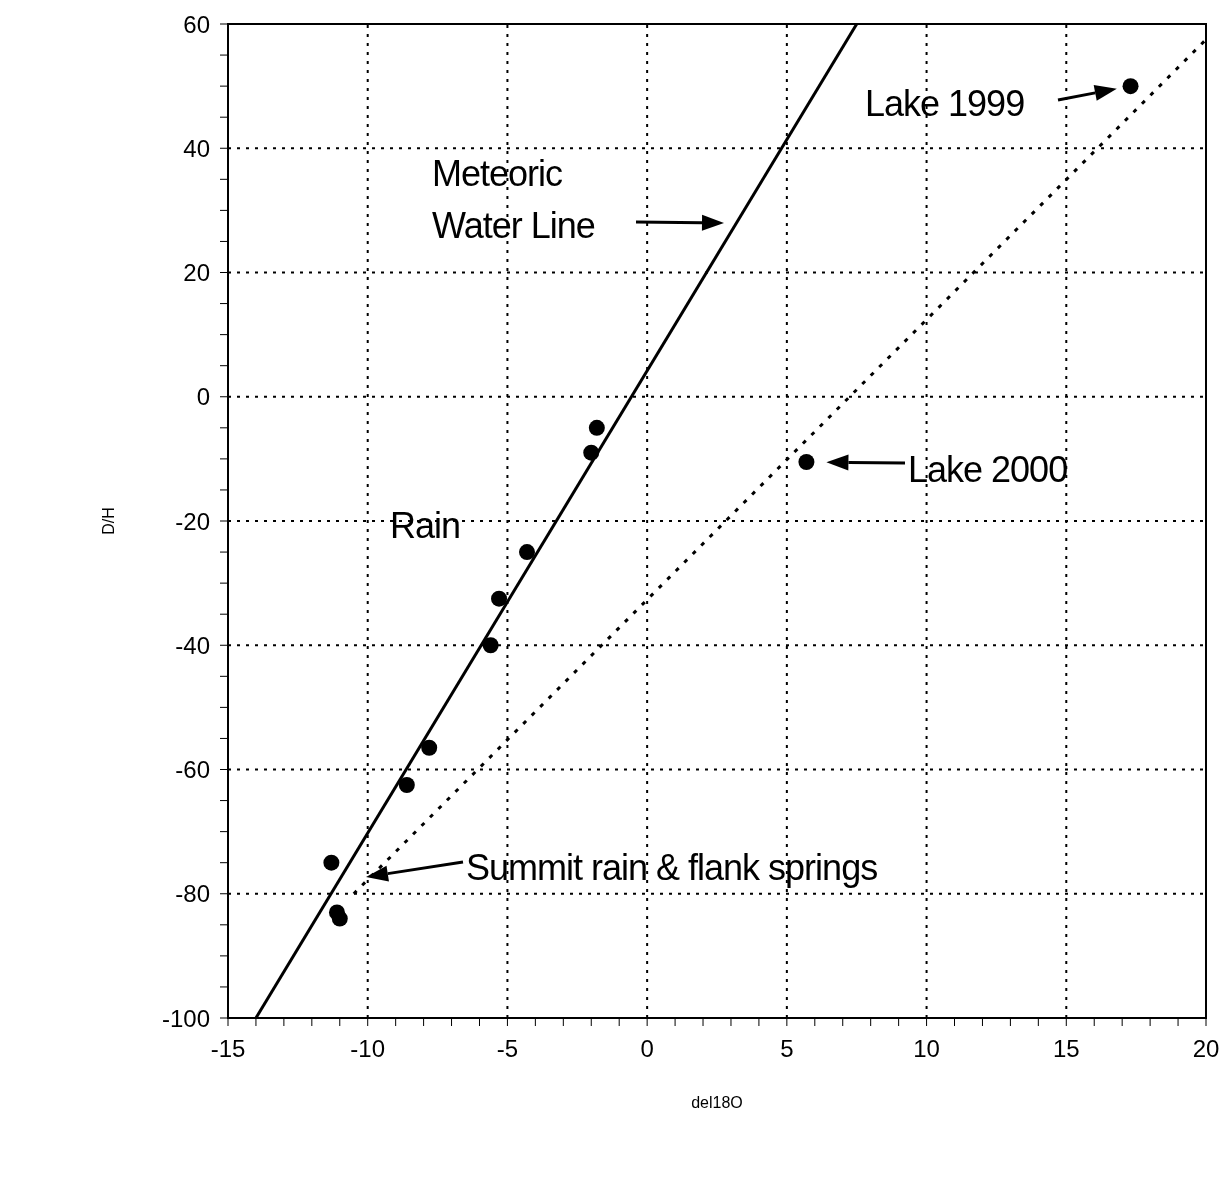 This screenshot has width=1232, height=1186. What do you see at coordinates (192, 770) in the screenshot?
I see `y-tick-label: -60` at bounding box center [192, 770].